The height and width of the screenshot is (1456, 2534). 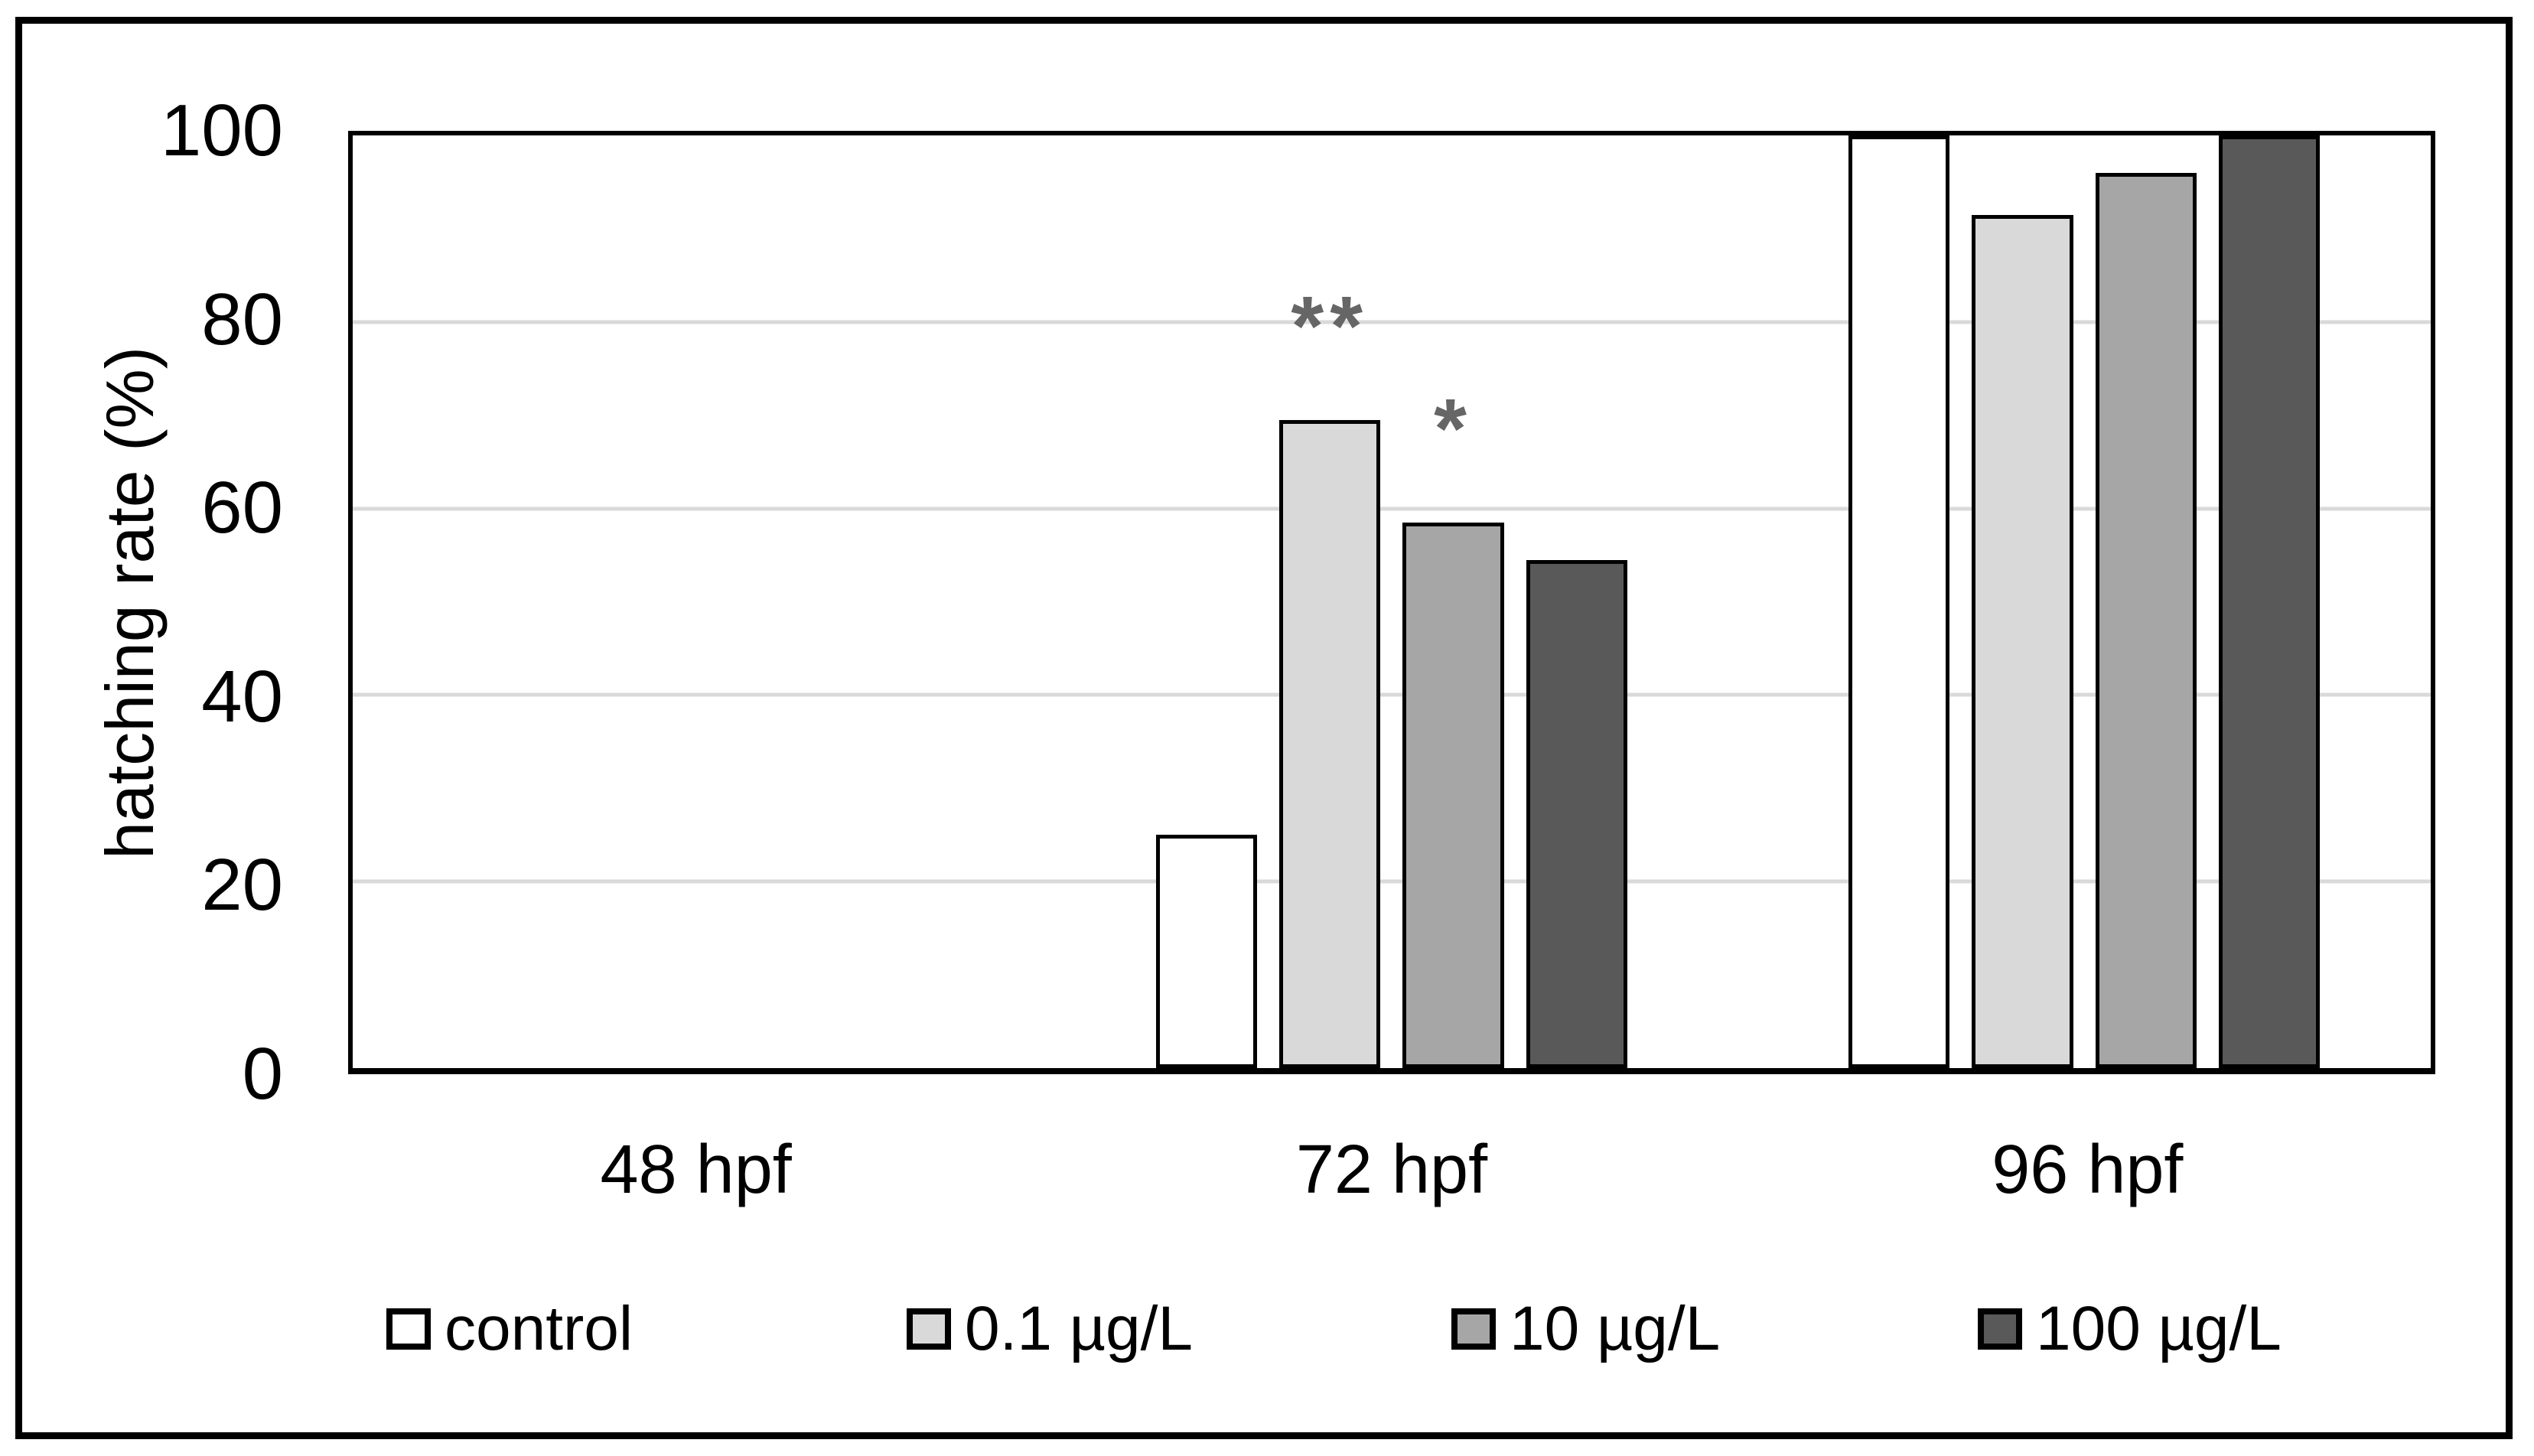 I want to click on bar-control-72-hpf, so click(x=1206, y=951).